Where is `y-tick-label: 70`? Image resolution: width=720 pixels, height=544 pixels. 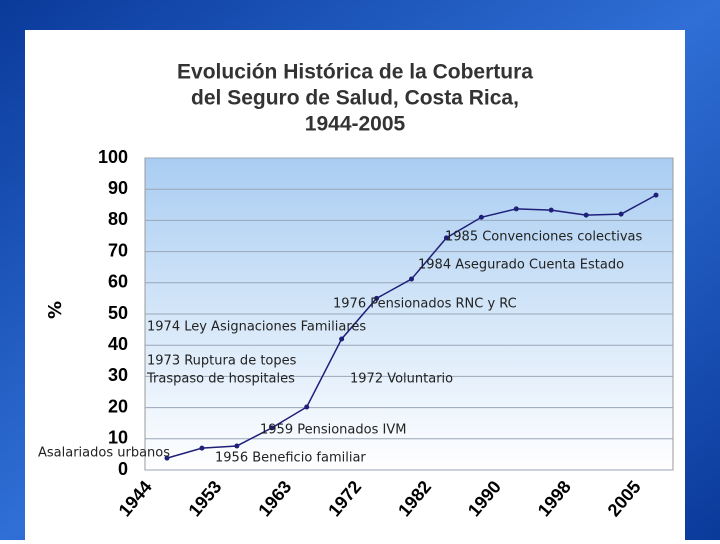 y-tick-label: 70 is located at coordinates (118, 250).